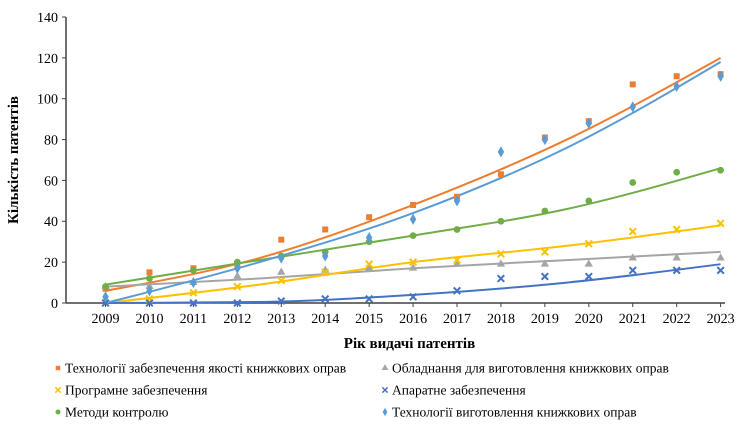  Describe the element at coordinates (325, 319) in the screenshot. I see `x-tick-label: 2014` at that location.